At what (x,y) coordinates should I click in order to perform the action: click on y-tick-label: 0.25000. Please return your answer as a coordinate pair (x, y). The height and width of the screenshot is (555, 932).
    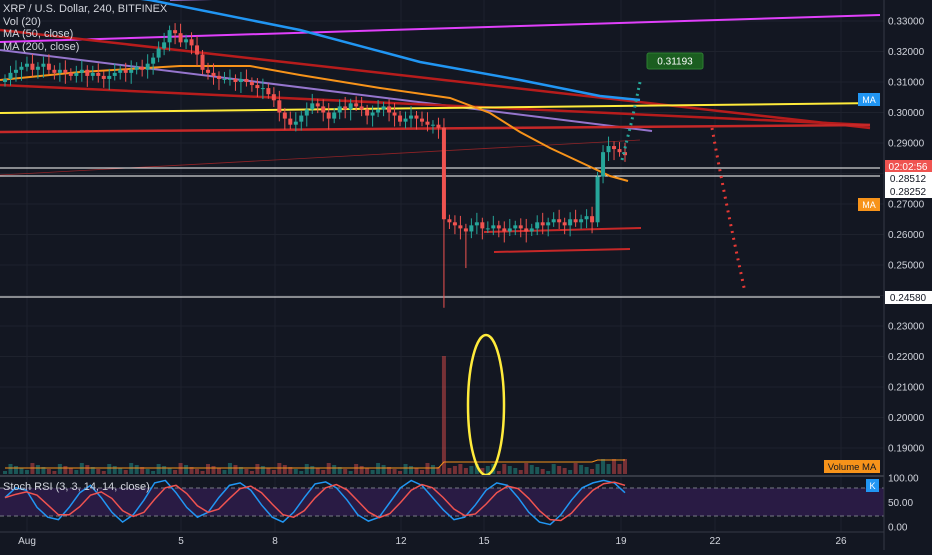
    Looking at the image, I should click on (906, 266).